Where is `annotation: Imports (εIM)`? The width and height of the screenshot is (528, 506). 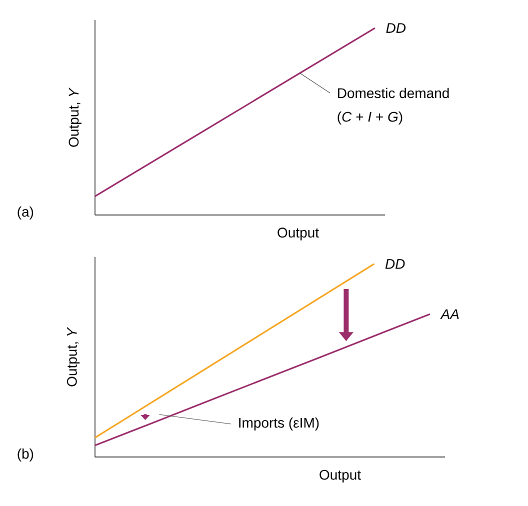 annotation: Imports (εIM) is located at coordinates (279, 424).